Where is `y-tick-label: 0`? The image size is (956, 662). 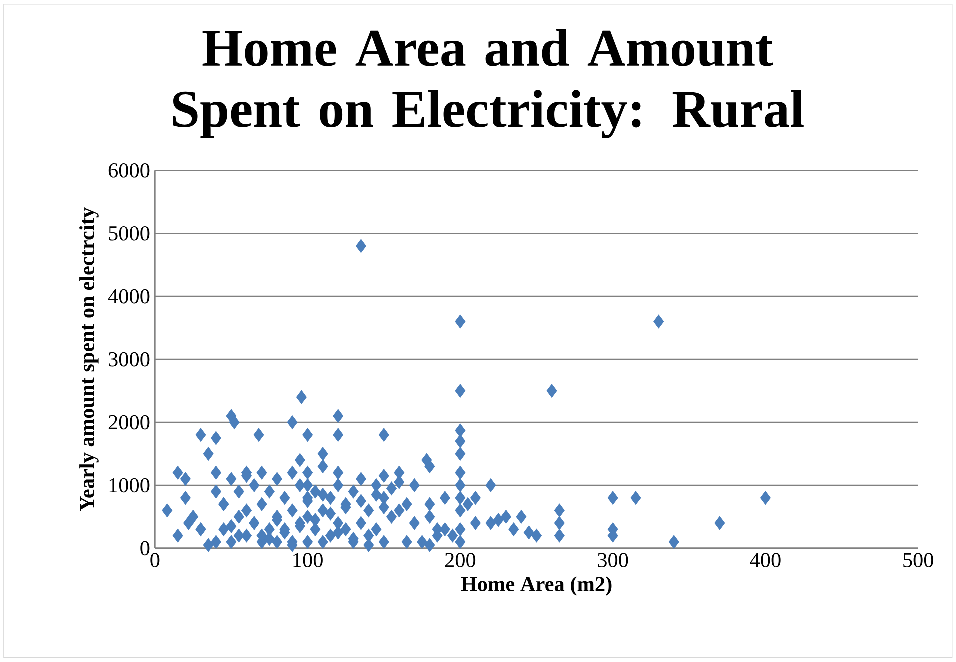
y-tick-label: 0 is located at coordinates (145, 548).